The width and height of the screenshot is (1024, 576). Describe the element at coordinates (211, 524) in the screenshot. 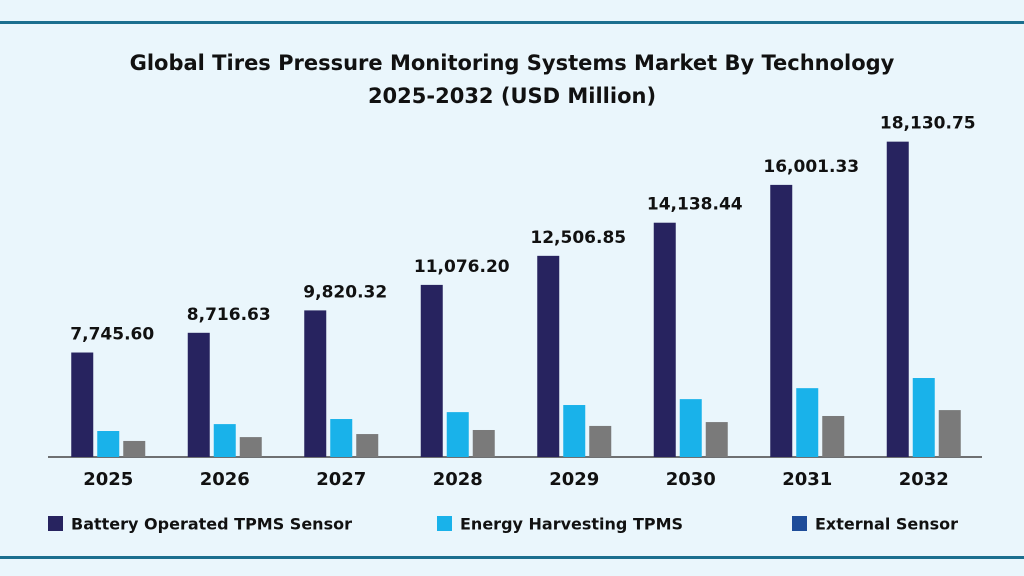

I see `legend-label: Battery Operated TPMS Sensor` at that location.